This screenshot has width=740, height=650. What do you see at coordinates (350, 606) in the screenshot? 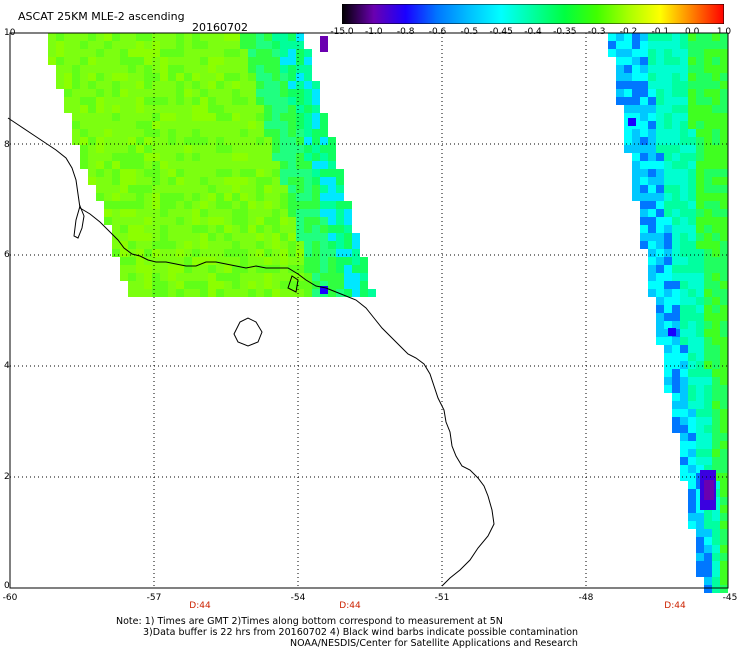
I see `pass-time-label: D:44` at bounding box center [350, 606].